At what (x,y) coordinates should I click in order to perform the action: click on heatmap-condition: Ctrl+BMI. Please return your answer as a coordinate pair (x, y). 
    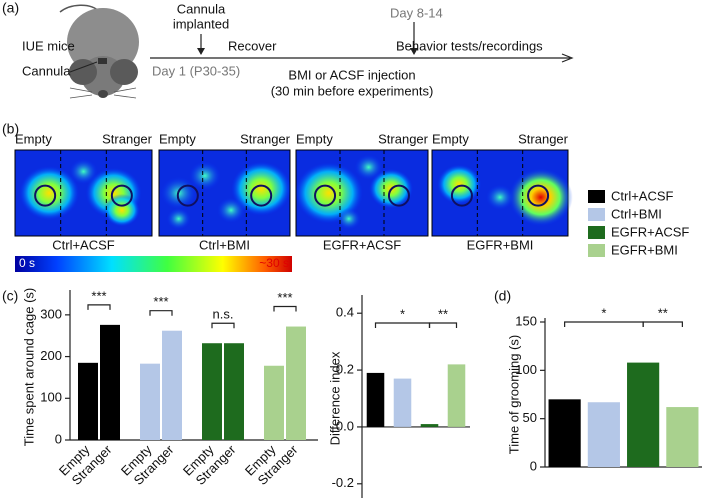
    Looking at the image, I should click on (224, 244).